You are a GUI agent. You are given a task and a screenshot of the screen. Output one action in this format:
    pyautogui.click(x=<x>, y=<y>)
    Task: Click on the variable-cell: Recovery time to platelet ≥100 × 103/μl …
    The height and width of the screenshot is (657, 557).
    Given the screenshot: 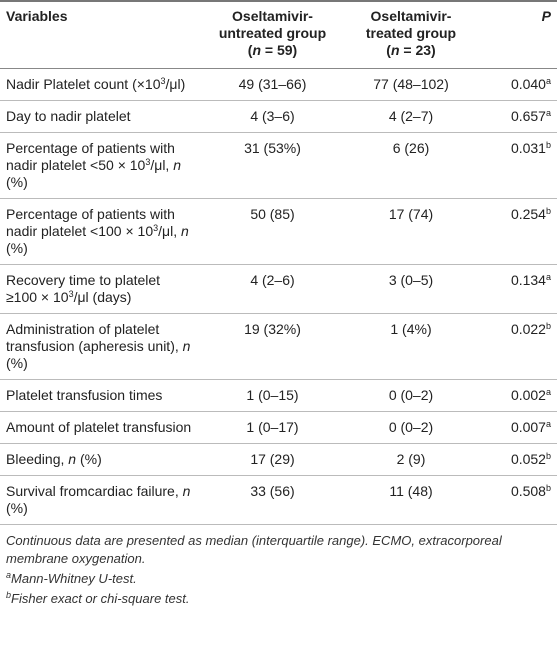 What is the action you would take?
    pyautogui.click(x=100, y=289)
    